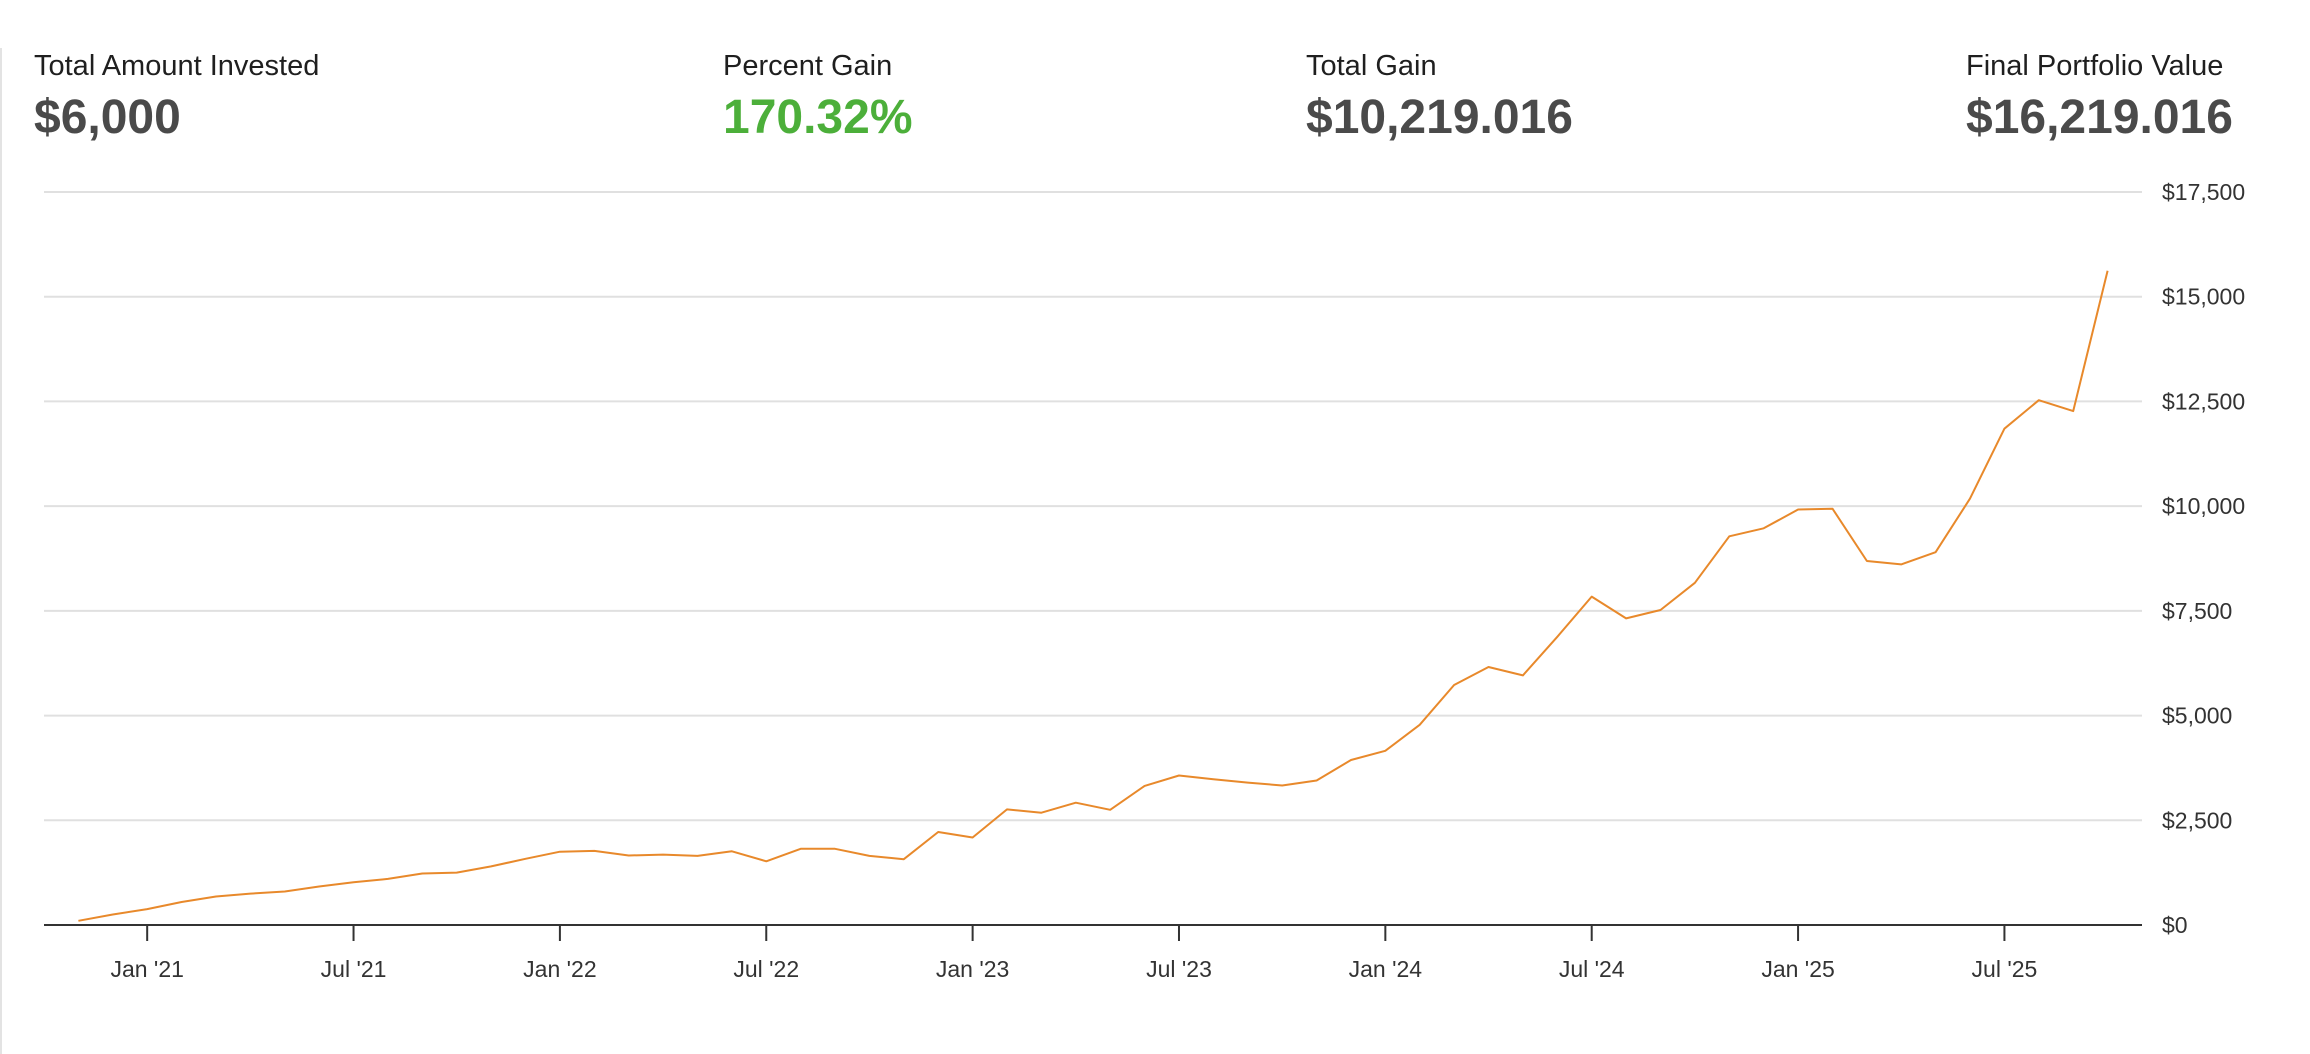 Image resolution: width=2310 pixels, height=1054 pixels. What do you see at coordinates (1386, 969) in the screenshot?
I see `x-tick-label: Jan '24` at bounding box center [1386, 969].